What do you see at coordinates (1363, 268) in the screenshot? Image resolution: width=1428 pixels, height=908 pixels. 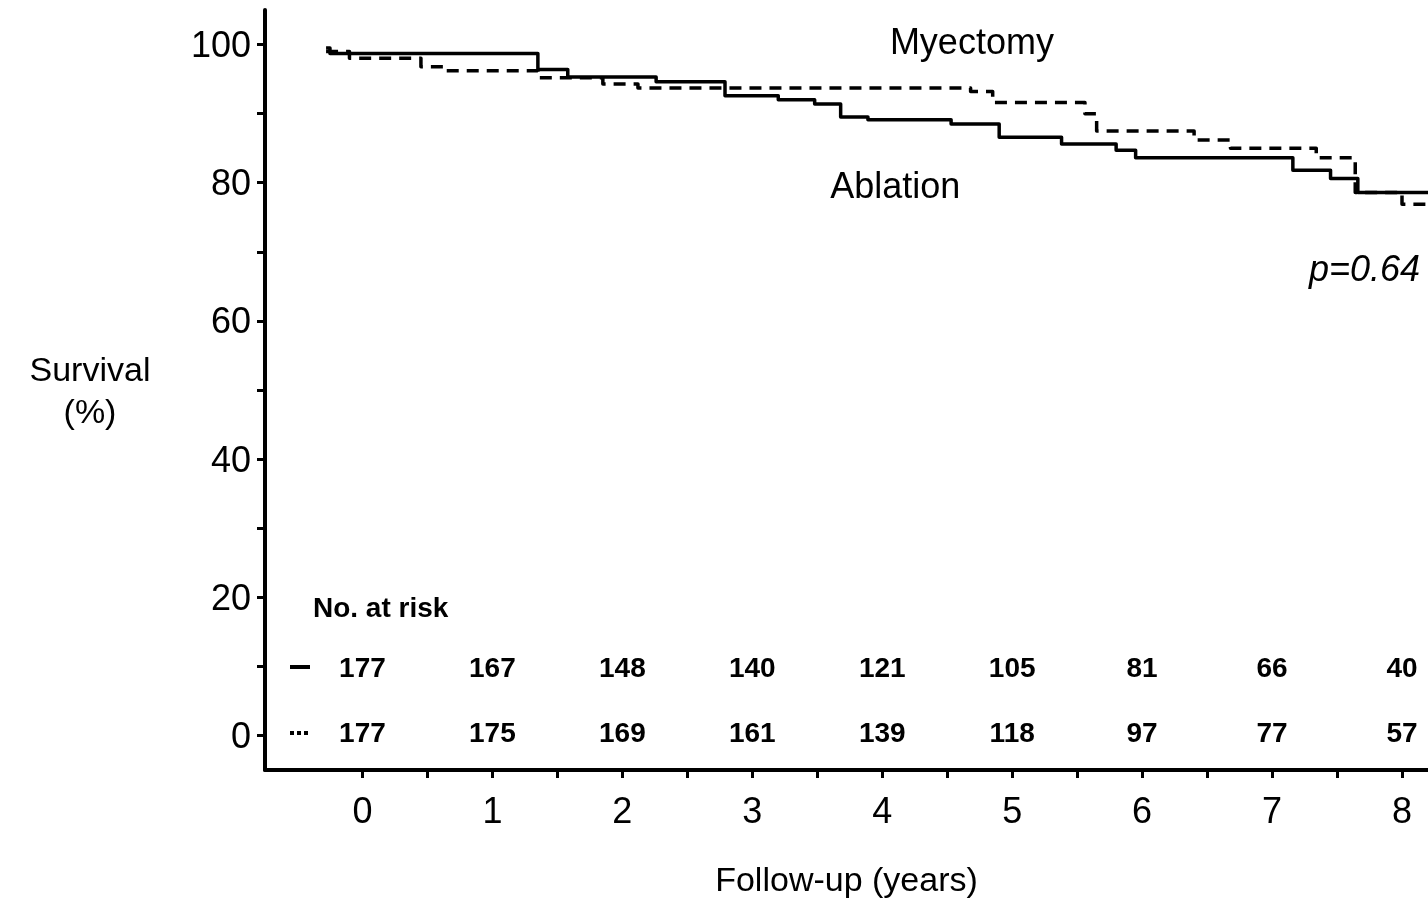 I see `annotation: p=0.64` at bounding box center [1363, 268].